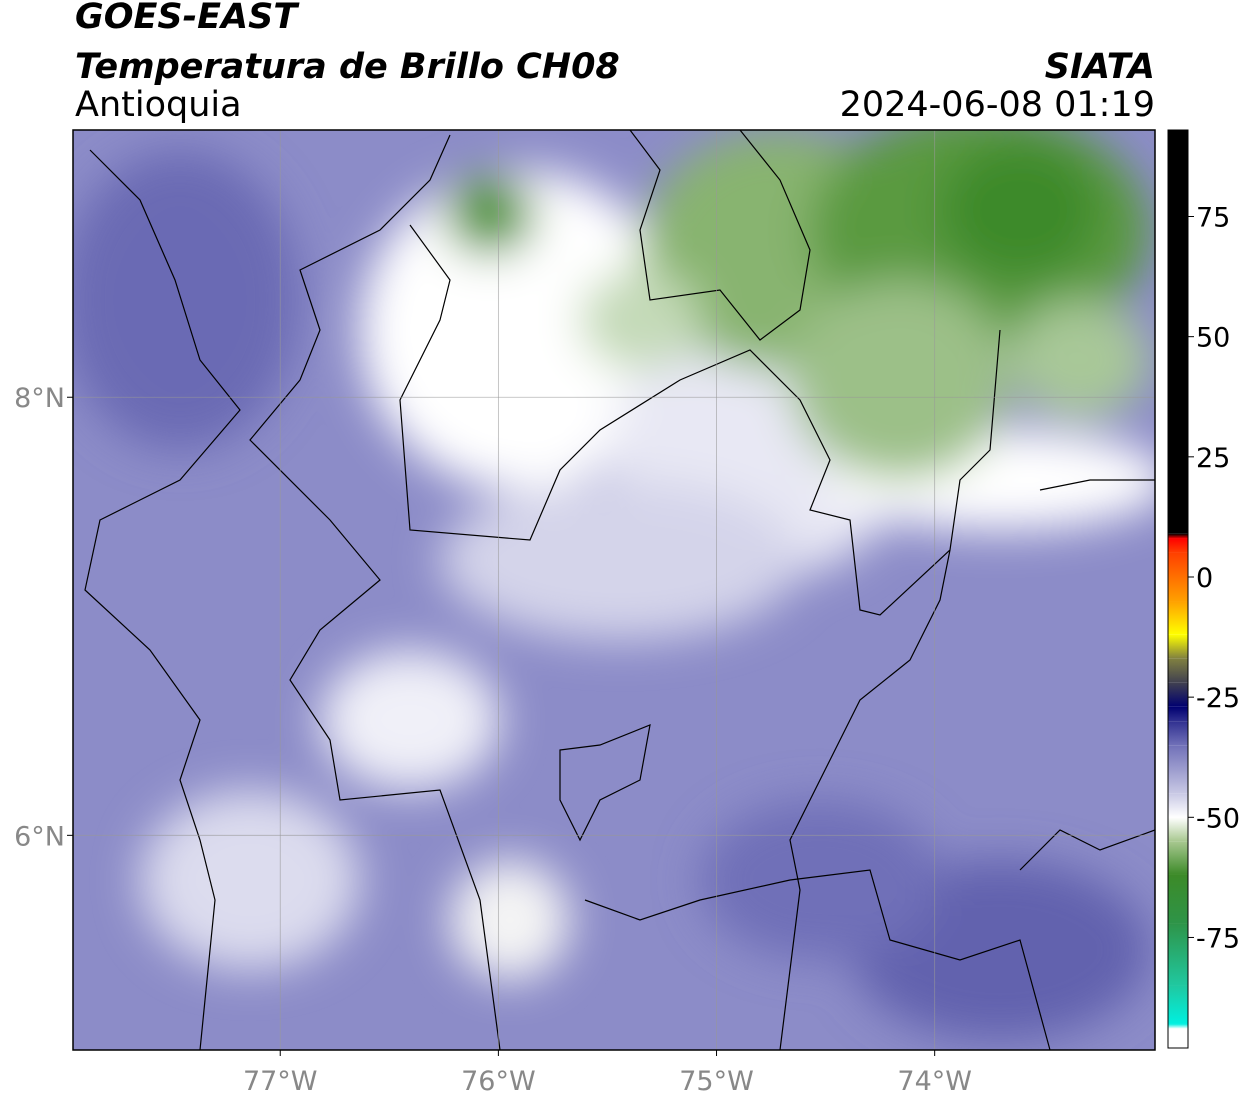 This screenshot has width=1252, height=1099. Describe the element at coordinates (39, 398) in the screenshot. I see `y-tick-label: 8°N` at that location.